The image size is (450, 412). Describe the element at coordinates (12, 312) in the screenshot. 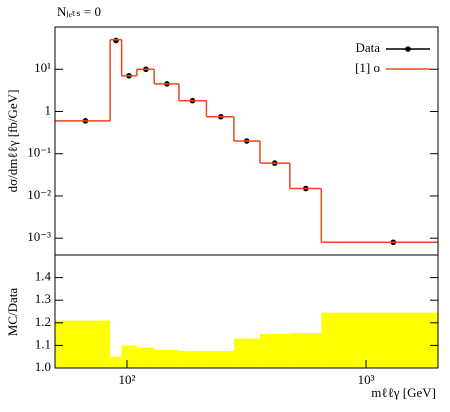

I see `ratio-y-axis-label: MC/Data` at that location.